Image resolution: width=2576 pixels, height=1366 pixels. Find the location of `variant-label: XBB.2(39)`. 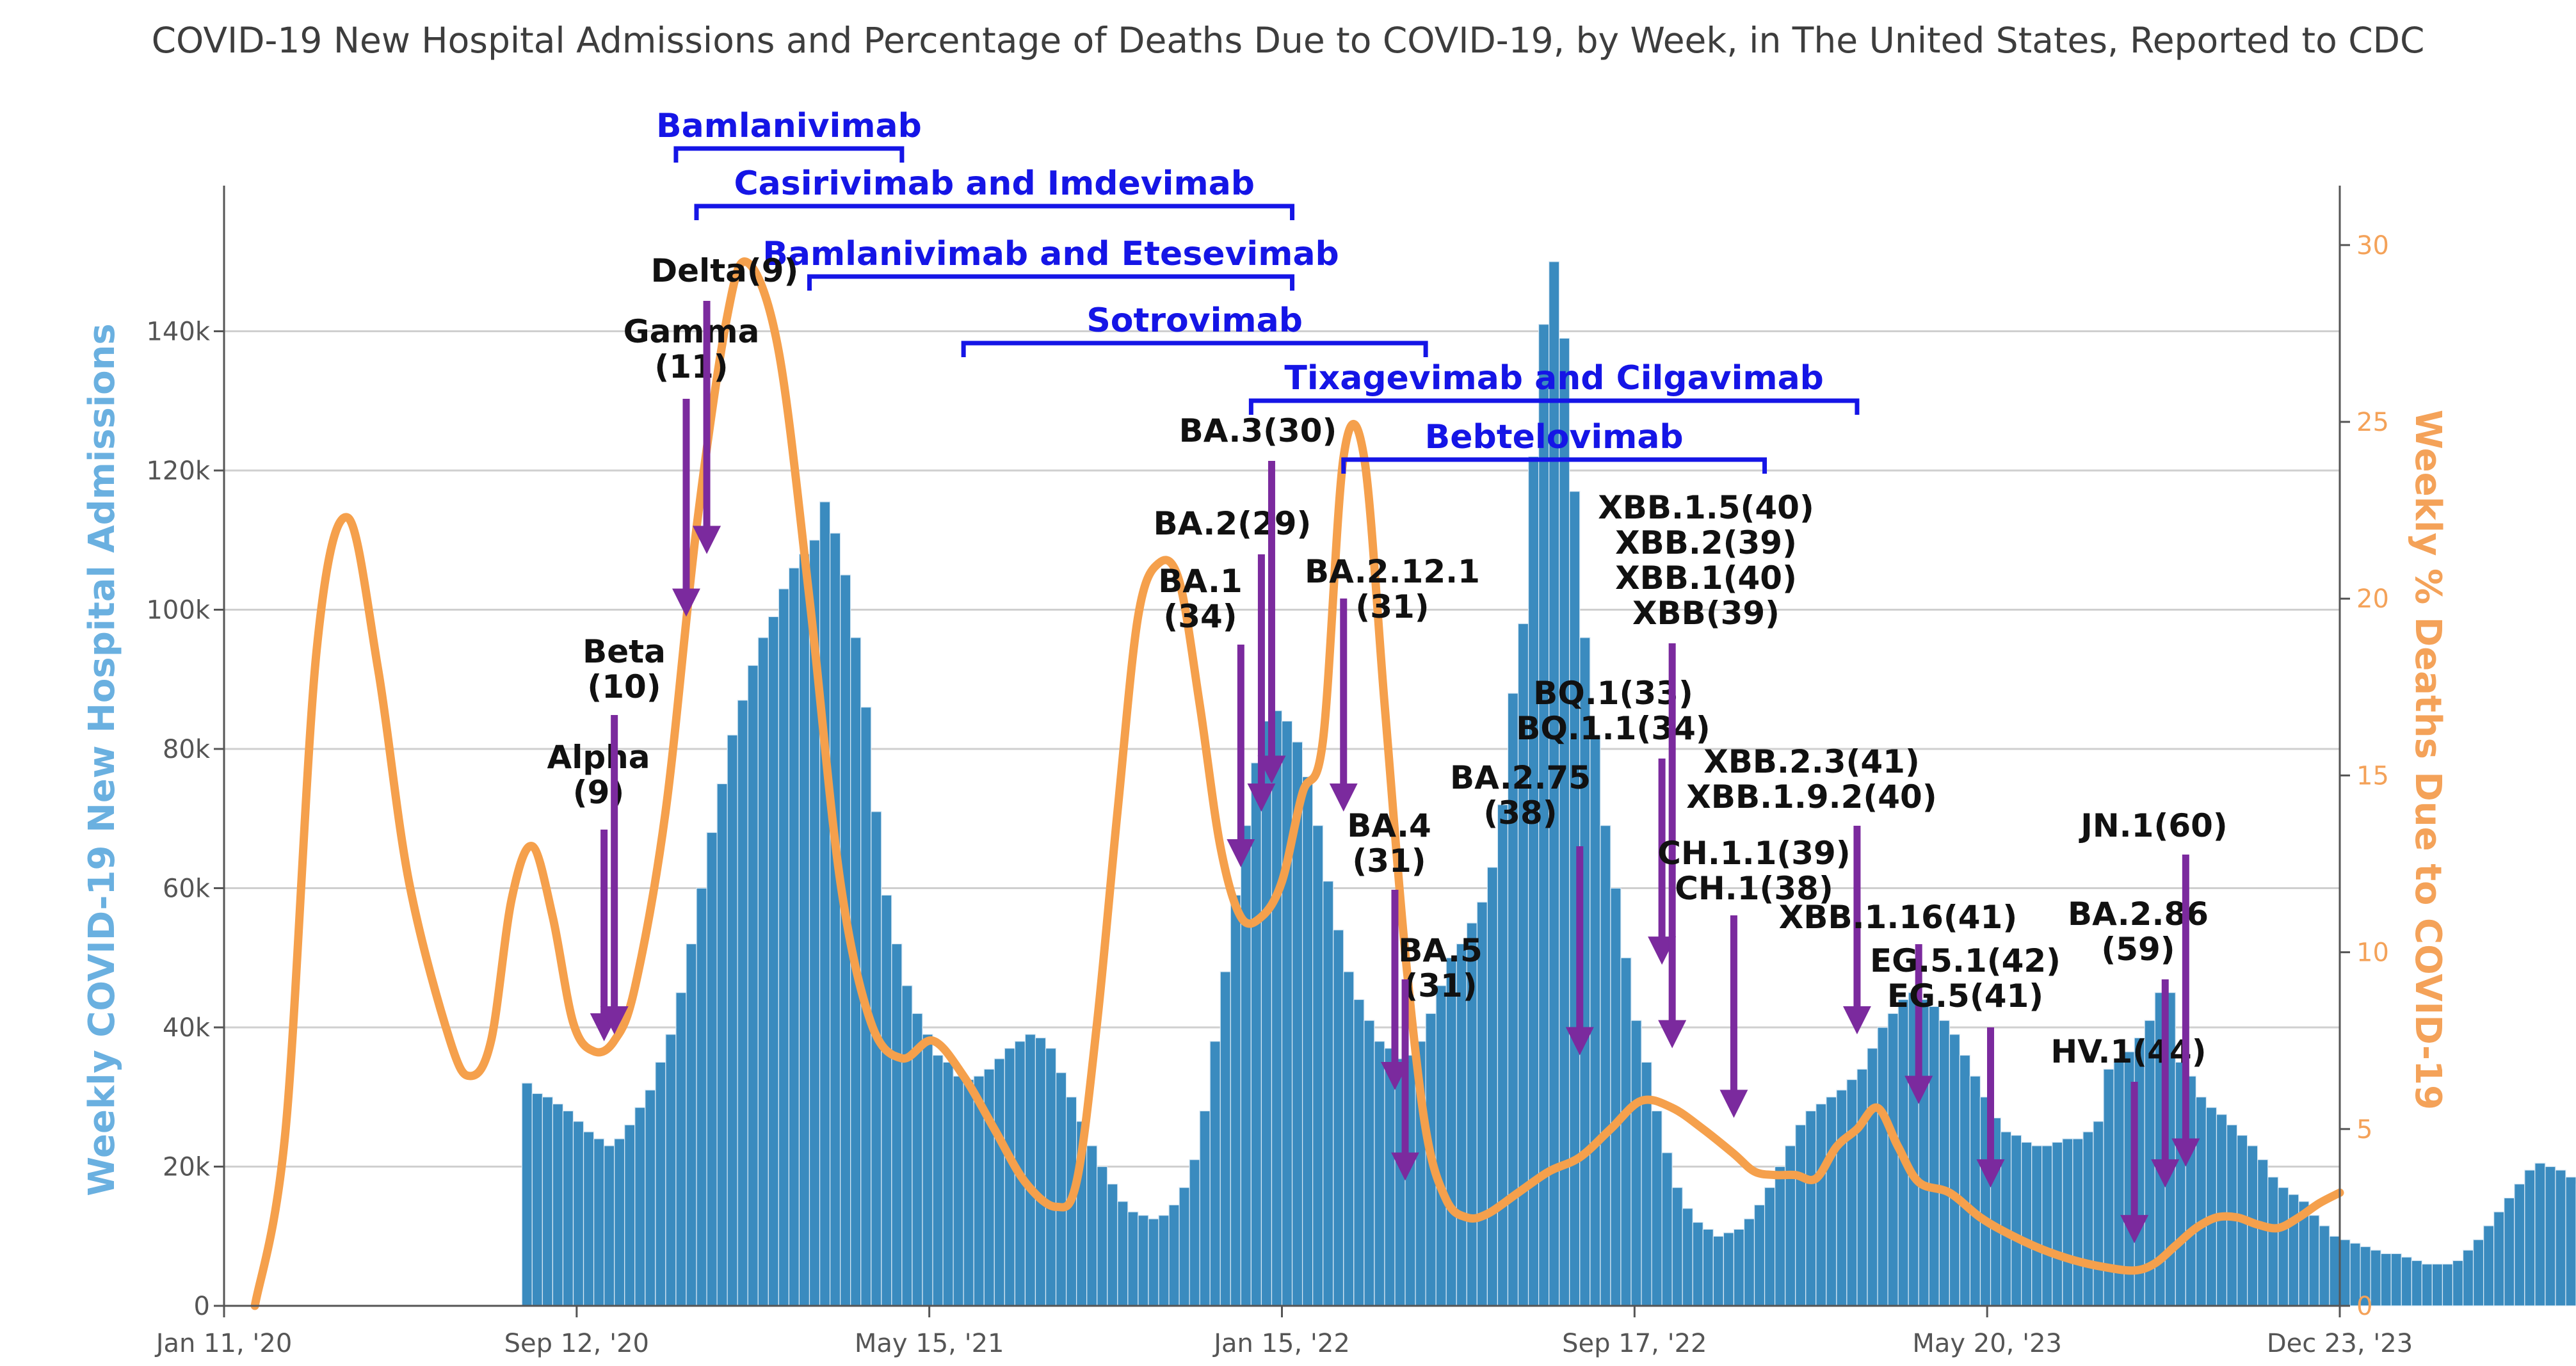

variant-label: XBB.2(39) is located at coordinates (1706, 543).